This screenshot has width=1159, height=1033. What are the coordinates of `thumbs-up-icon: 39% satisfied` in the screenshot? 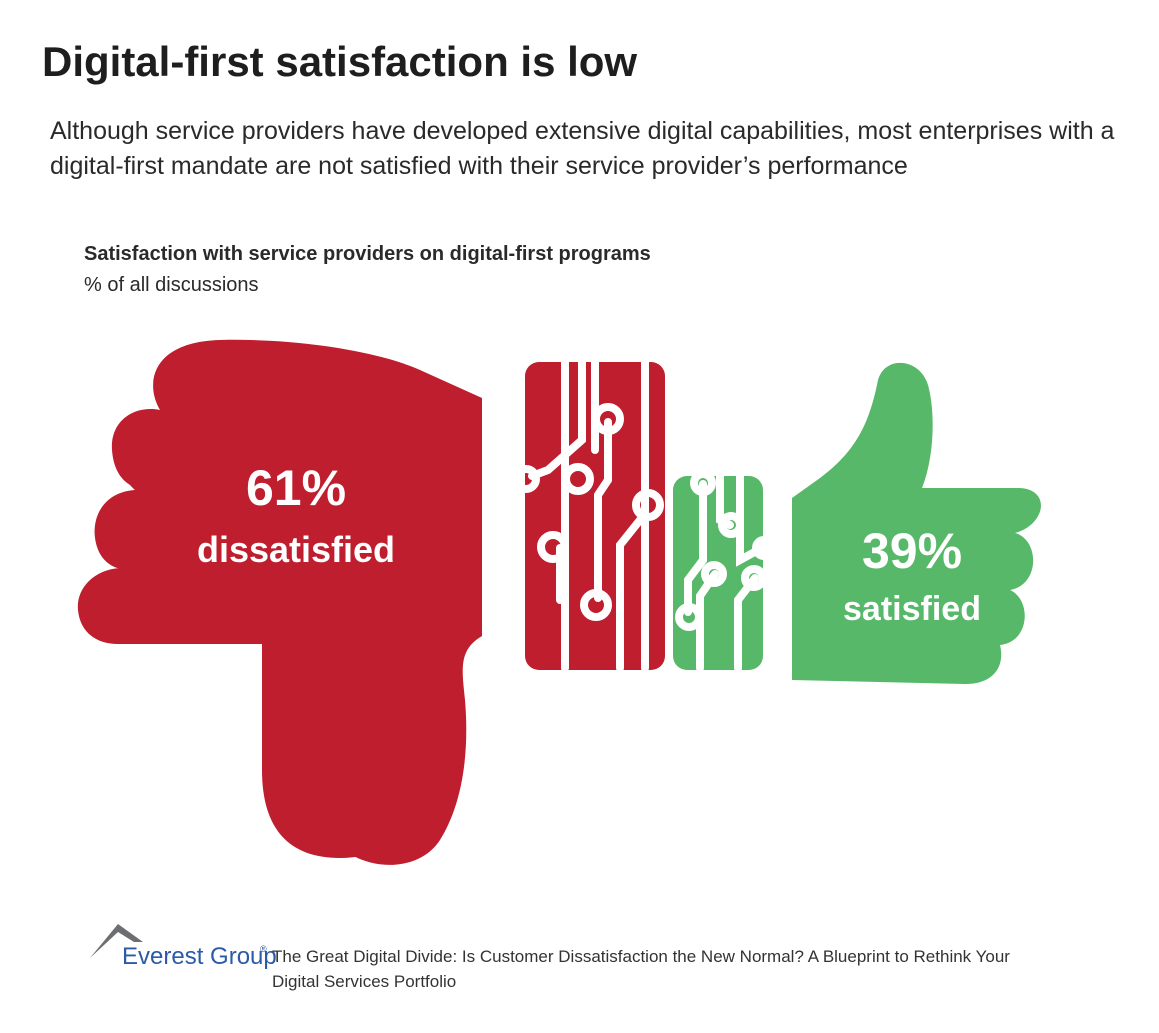 It's located at (916, 523).